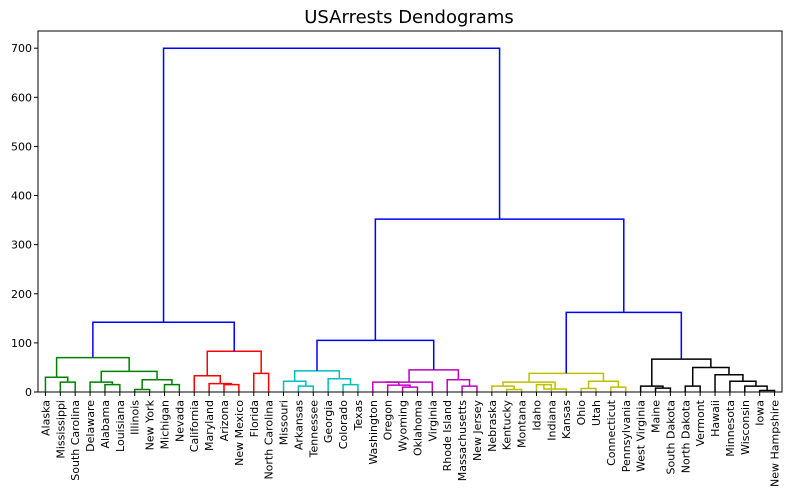 The height and width of the screenshot is (496, 792). I want to click on leaf-label: North Carolina, so click(269, 440).